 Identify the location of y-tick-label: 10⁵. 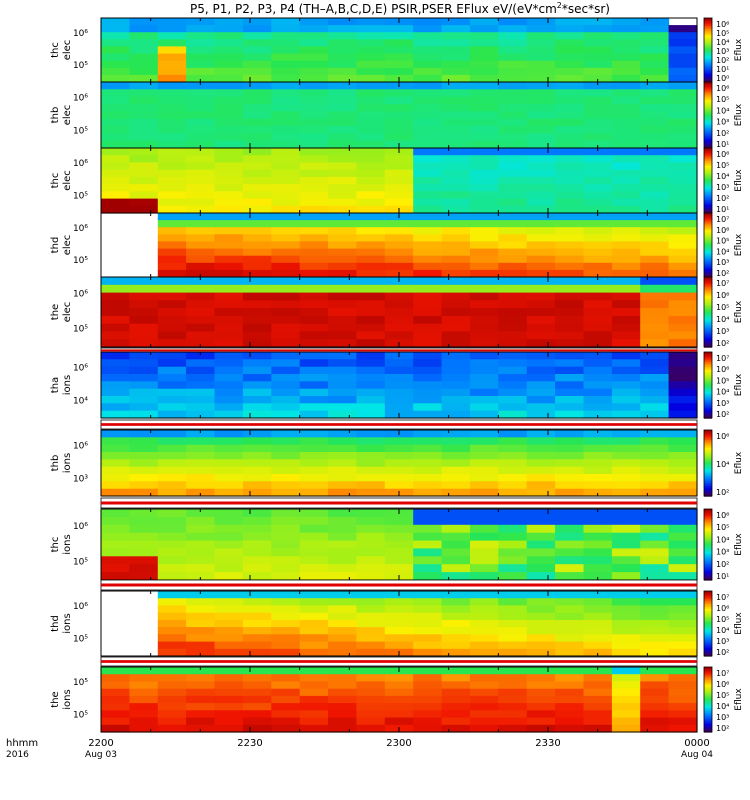
(80, 716).